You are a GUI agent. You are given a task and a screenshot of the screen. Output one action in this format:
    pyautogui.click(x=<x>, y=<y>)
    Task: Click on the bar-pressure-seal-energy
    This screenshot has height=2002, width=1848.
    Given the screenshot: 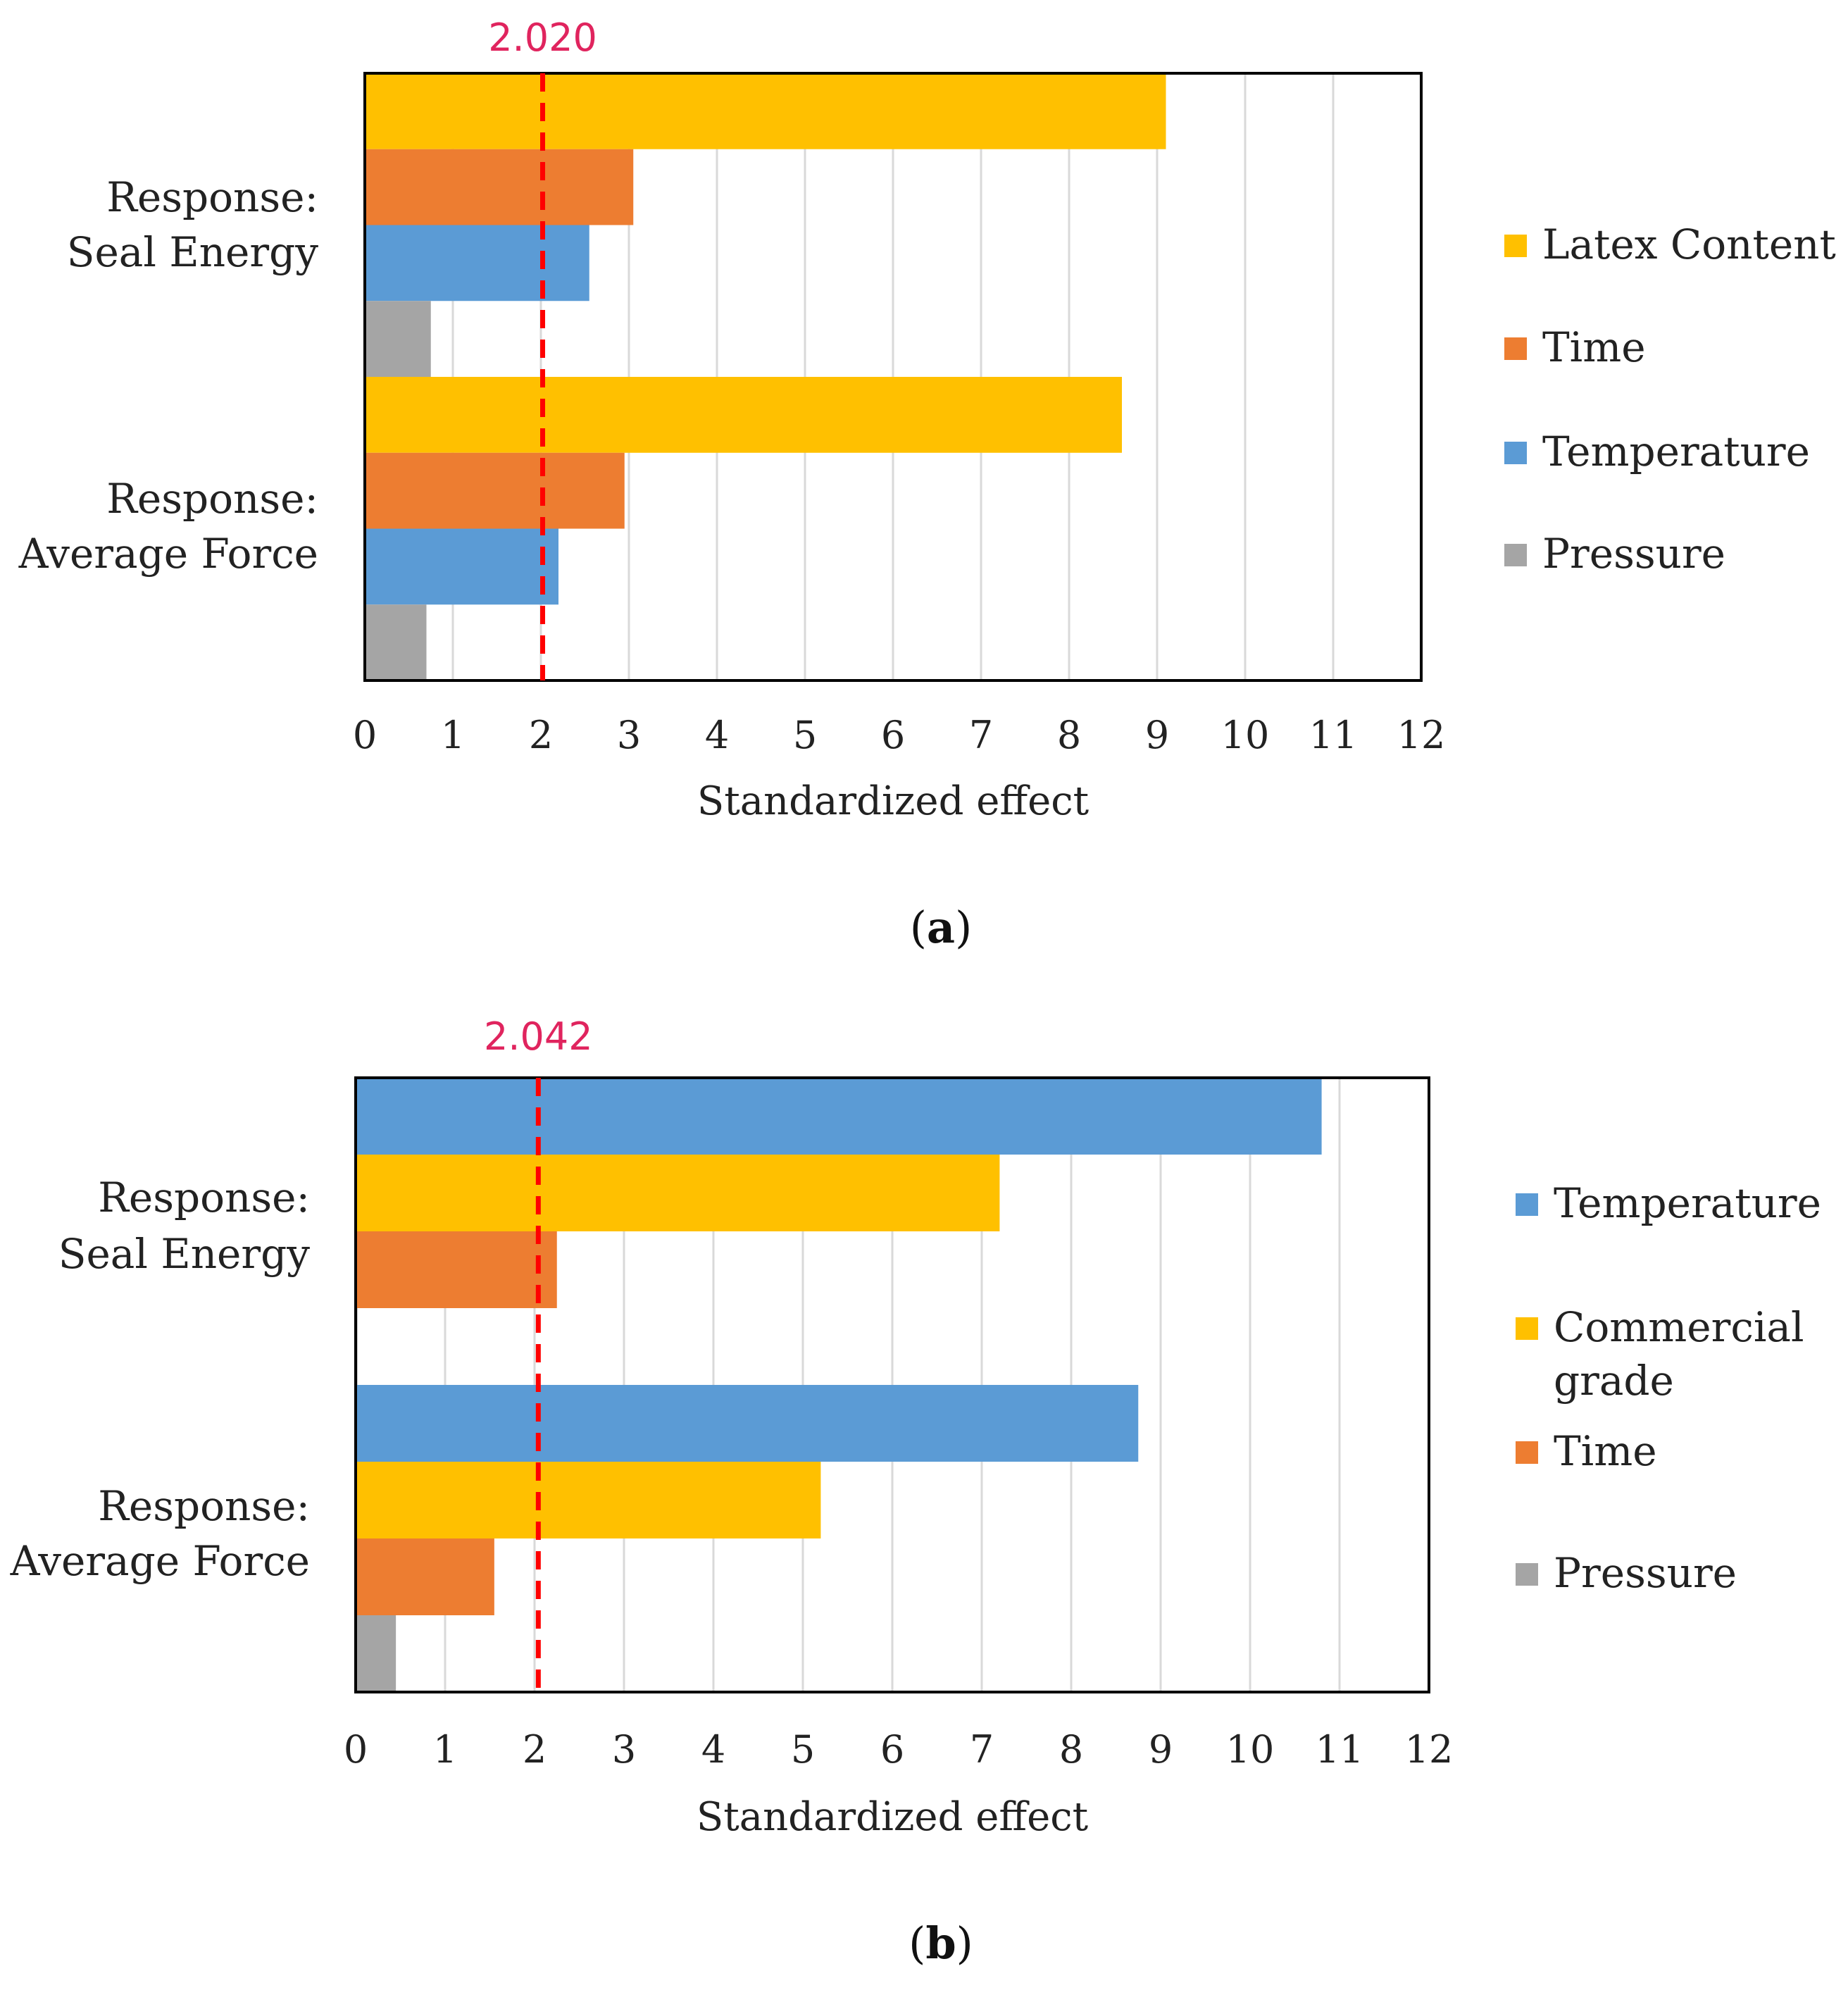 What is the action you would take?
    pyautogui.click(x=398, y=339)
    